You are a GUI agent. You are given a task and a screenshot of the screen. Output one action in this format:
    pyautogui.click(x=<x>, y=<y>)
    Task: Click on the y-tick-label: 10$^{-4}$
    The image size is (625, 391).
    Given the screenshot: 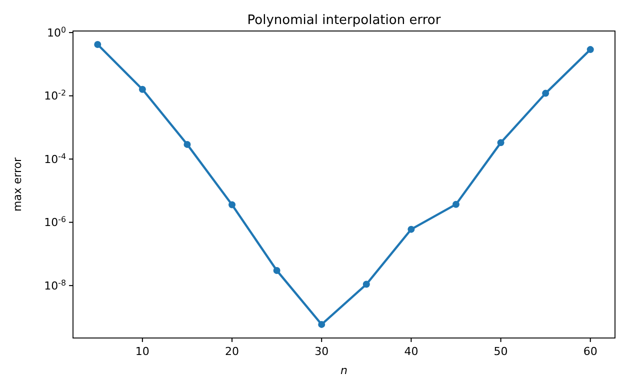 What is the action you would take?
    pyautogui.click(x=55, y=158)
    